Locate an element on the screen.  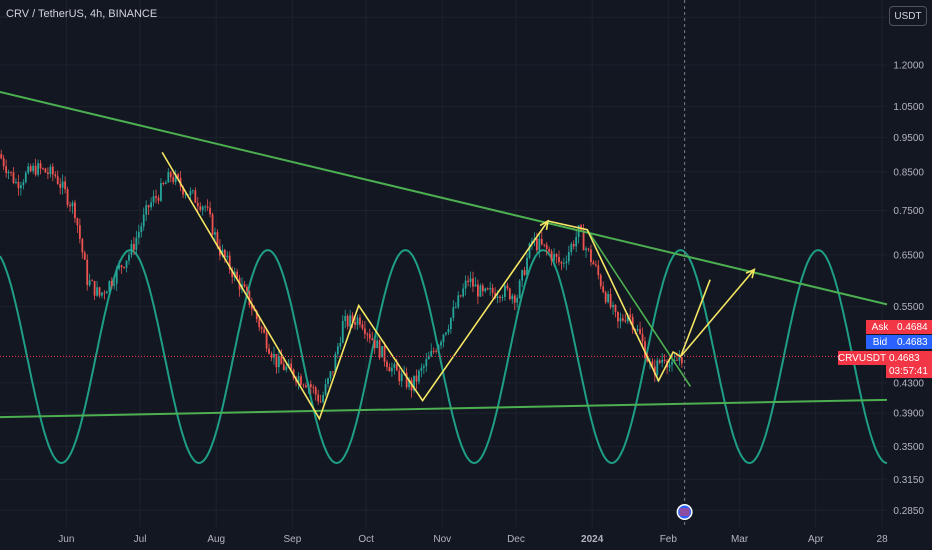
y-tick-label: 0.9500 is located at coordinates (908, 138).